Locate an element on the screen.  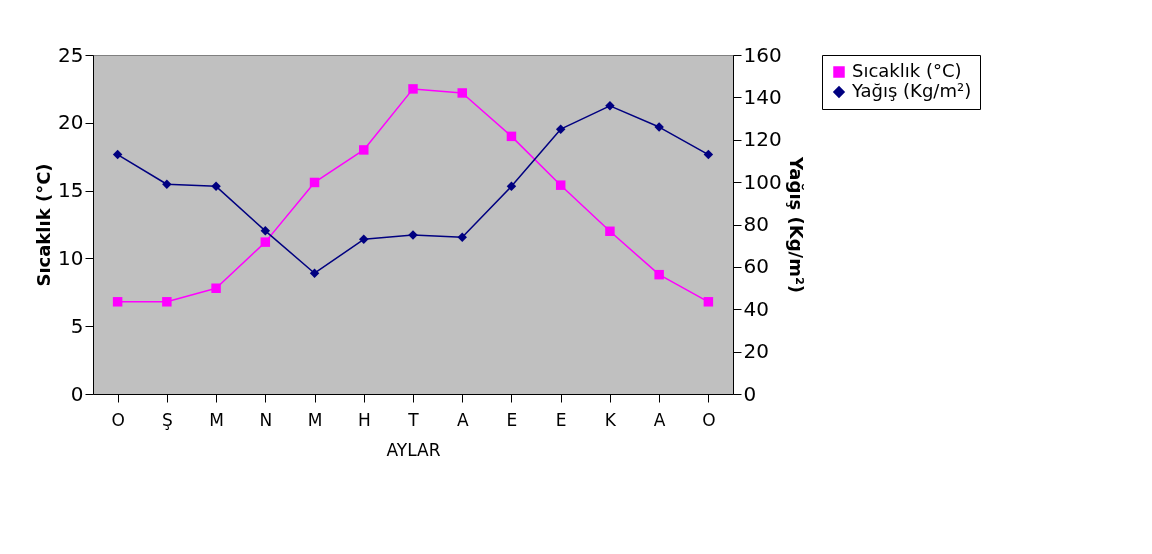
legend-label: Yağış (Kg/m²) is located at coordinates (911, 90).